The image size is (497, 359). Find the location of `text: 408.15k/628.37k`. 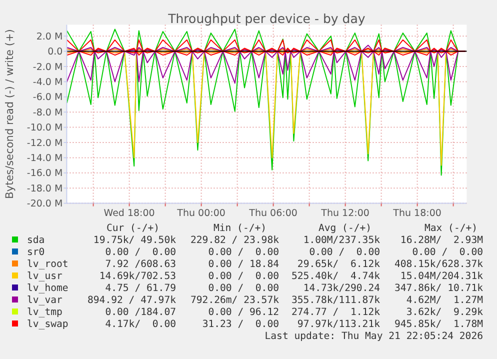

text: 408.15k/628.37k is located at coordinates (439, 264).